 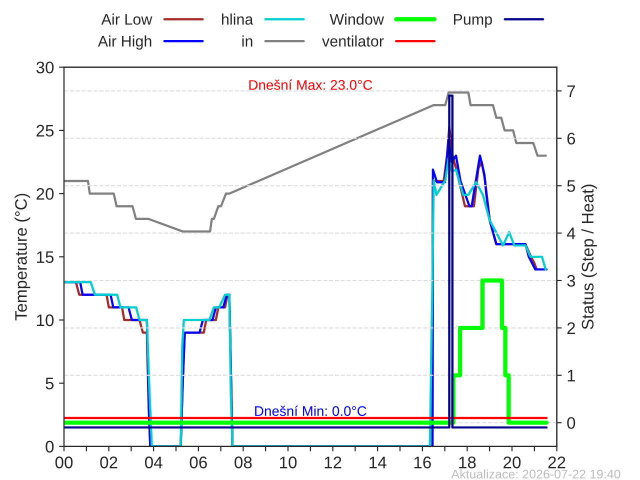 I want to click on legend-label: Pump, so click(x=473, y=21).